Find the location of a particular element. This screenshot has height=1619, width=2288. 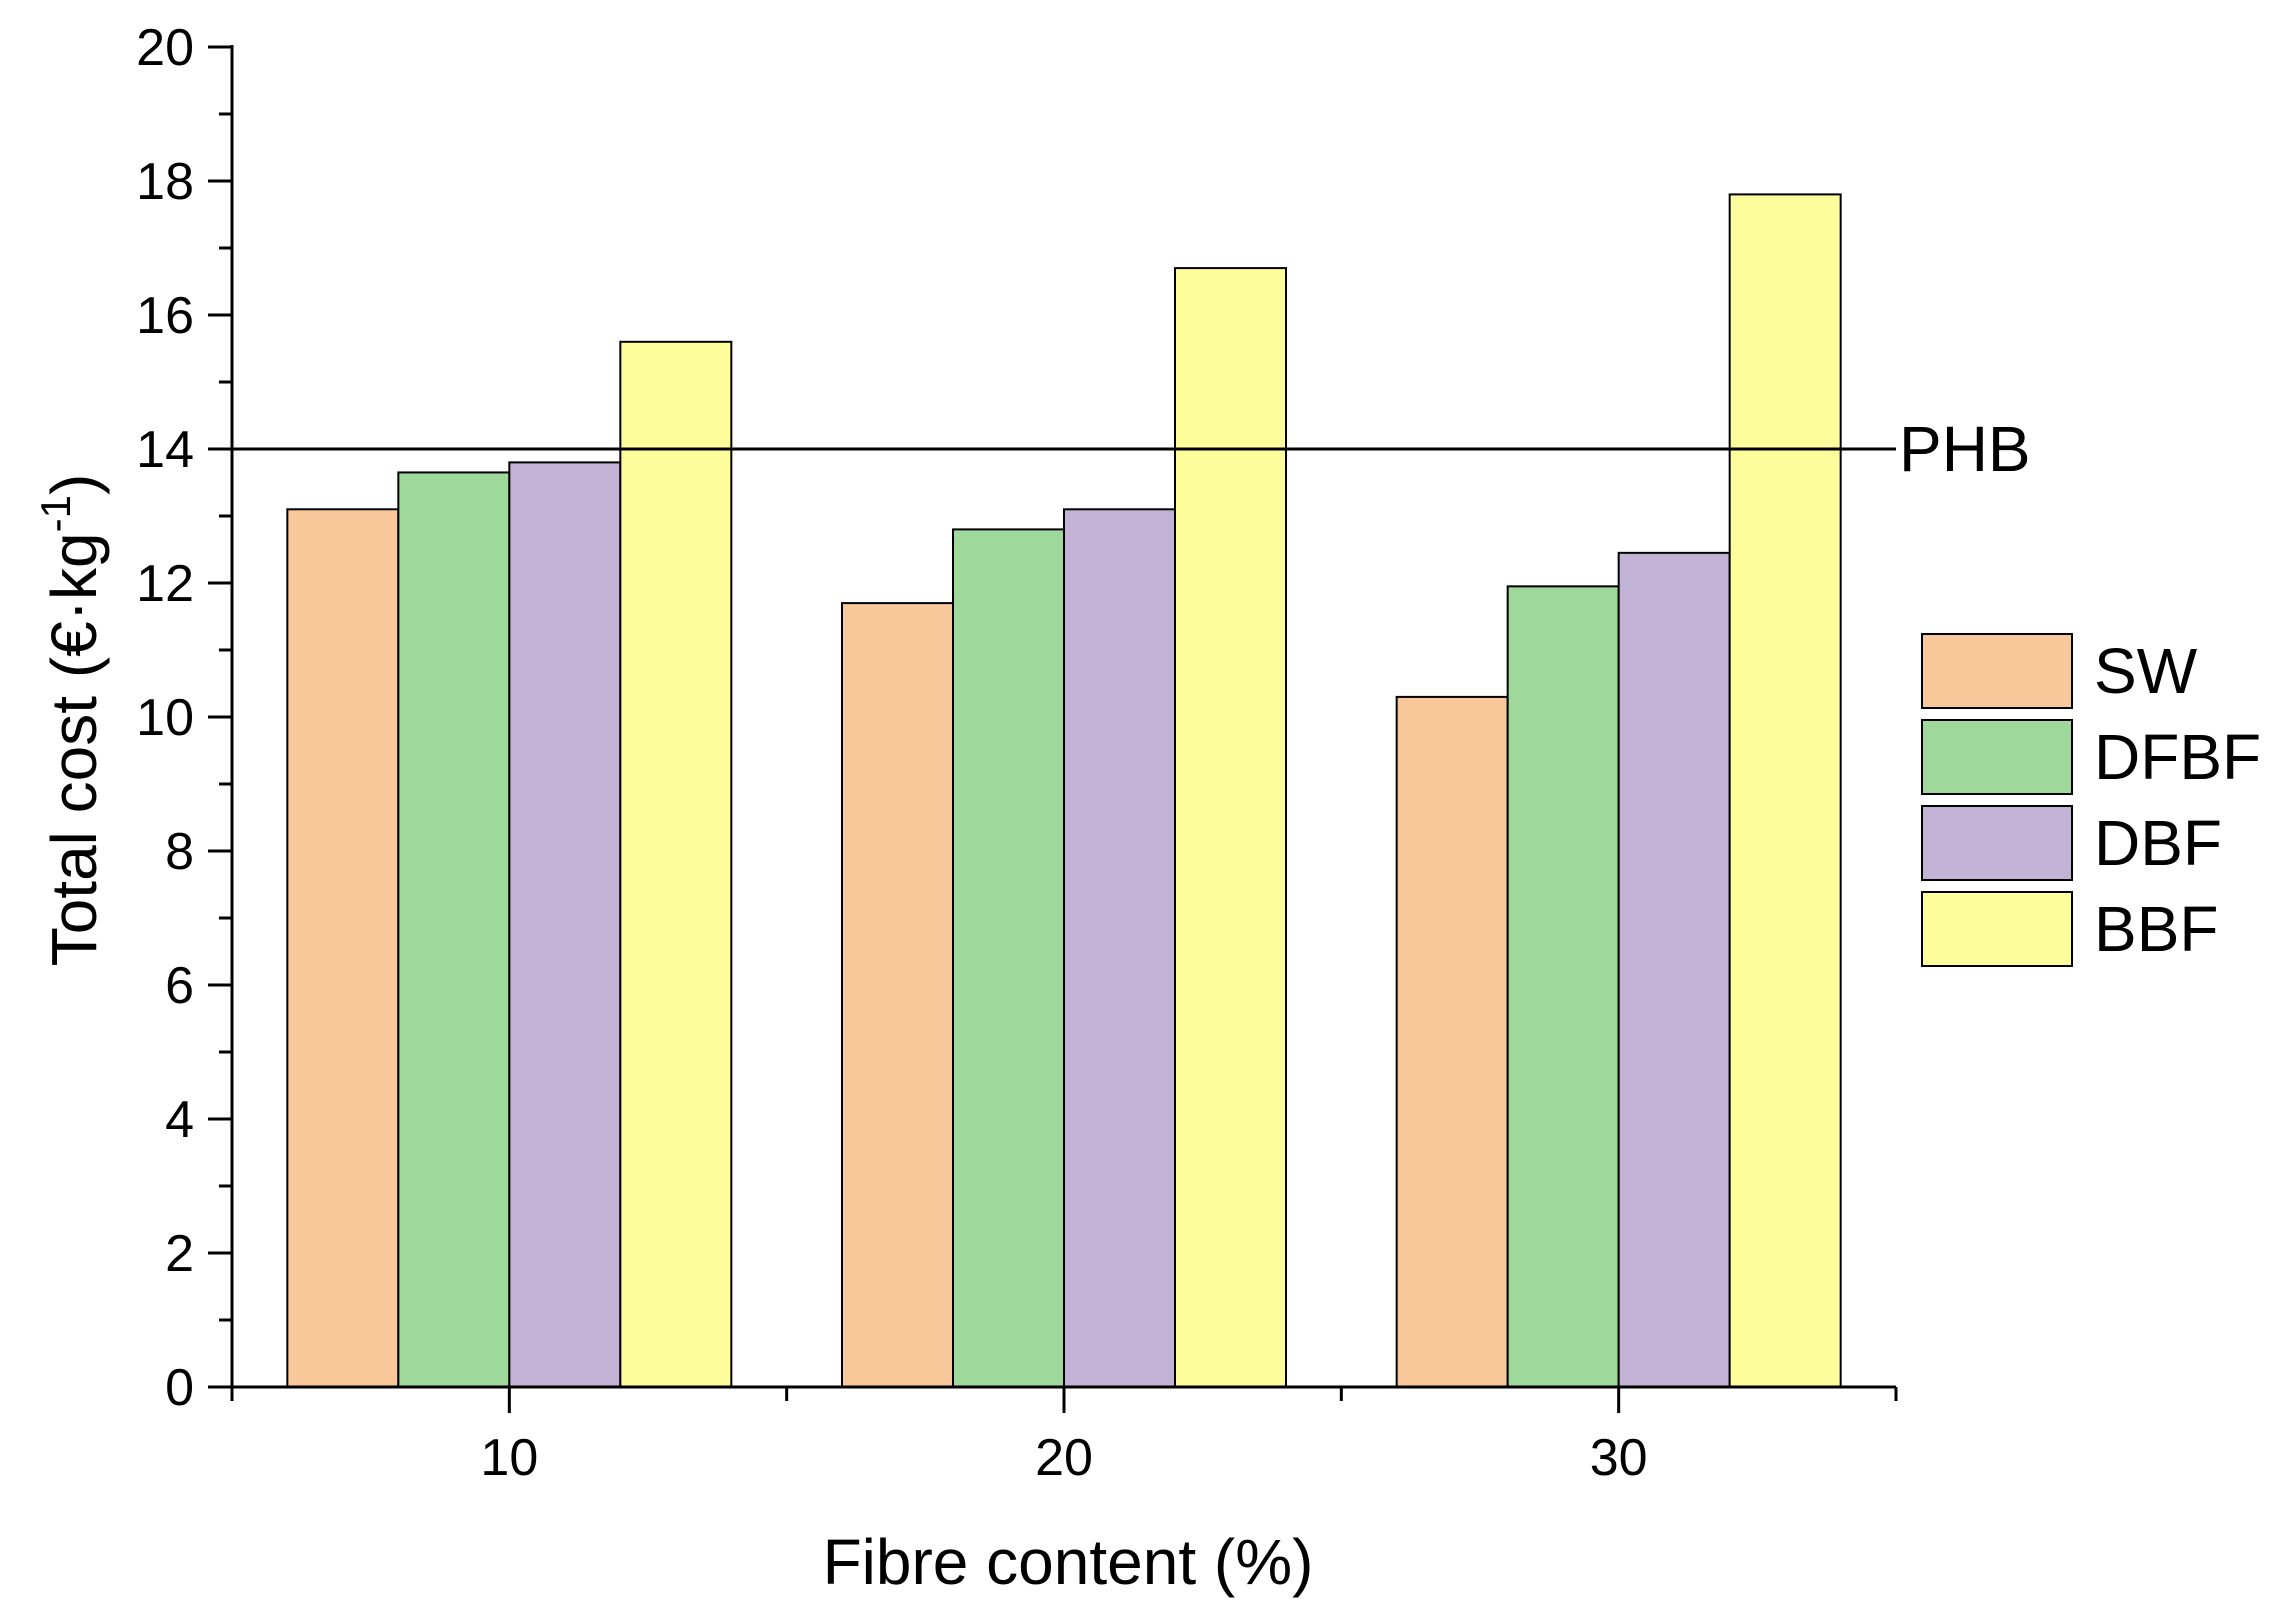

legend-swatch-dbf is located at coordinates (1997, 843).